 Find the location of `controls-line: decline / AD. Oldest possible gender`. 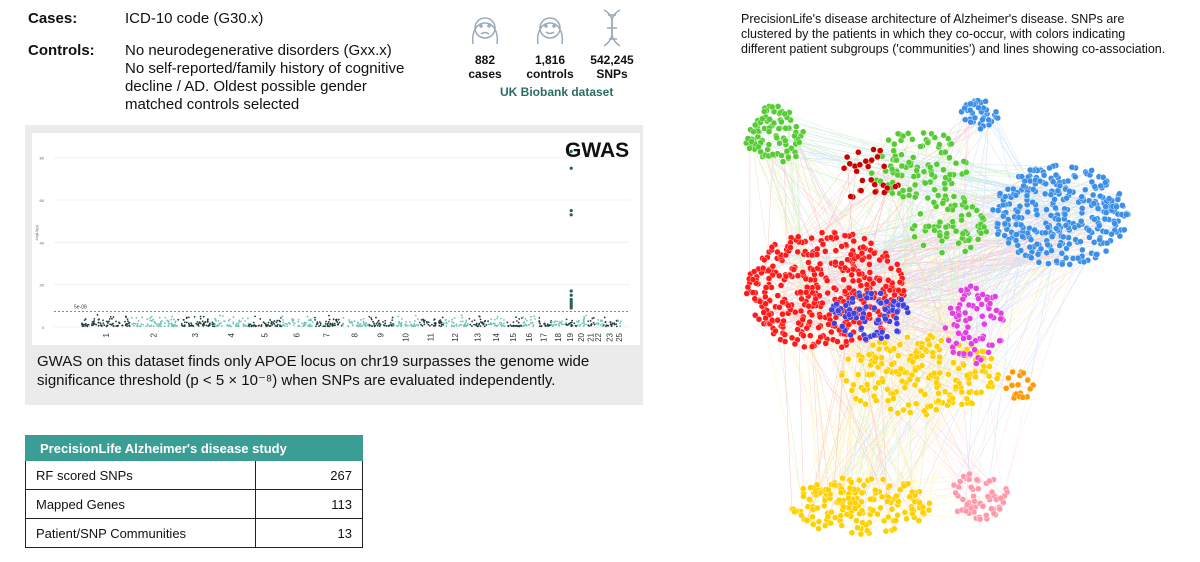

controls-line: decline / AD. Oldest possible gender is located at coordinates (246, 86).